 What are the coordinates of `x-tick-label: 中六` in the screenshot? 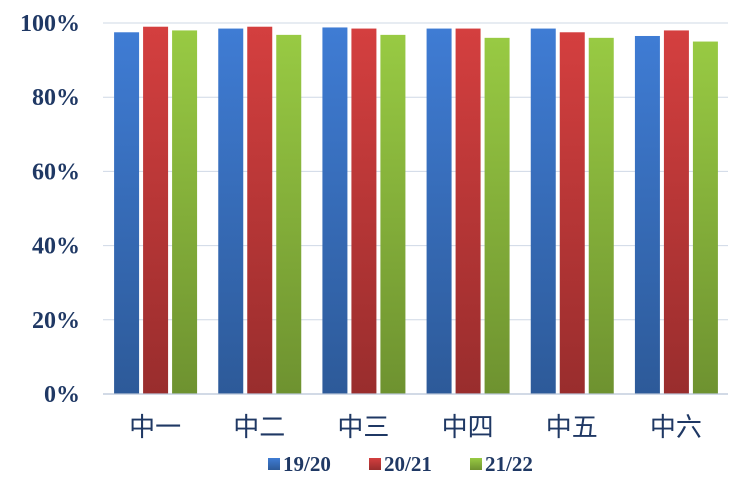 It's located at (676, 428).